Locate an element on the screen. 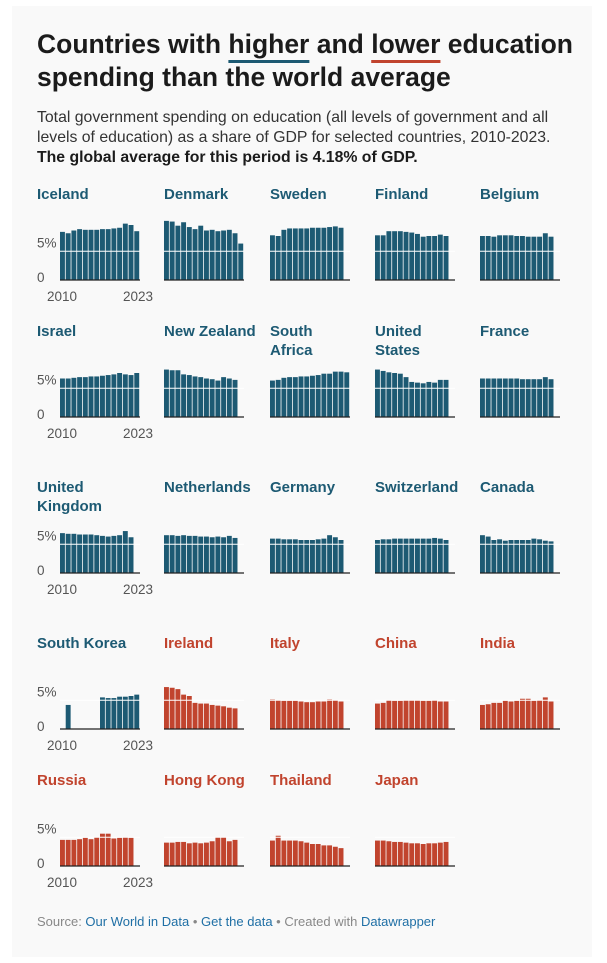 The image size is (607, 963). country-name: New Zealand is located at coordinates (210, 331).